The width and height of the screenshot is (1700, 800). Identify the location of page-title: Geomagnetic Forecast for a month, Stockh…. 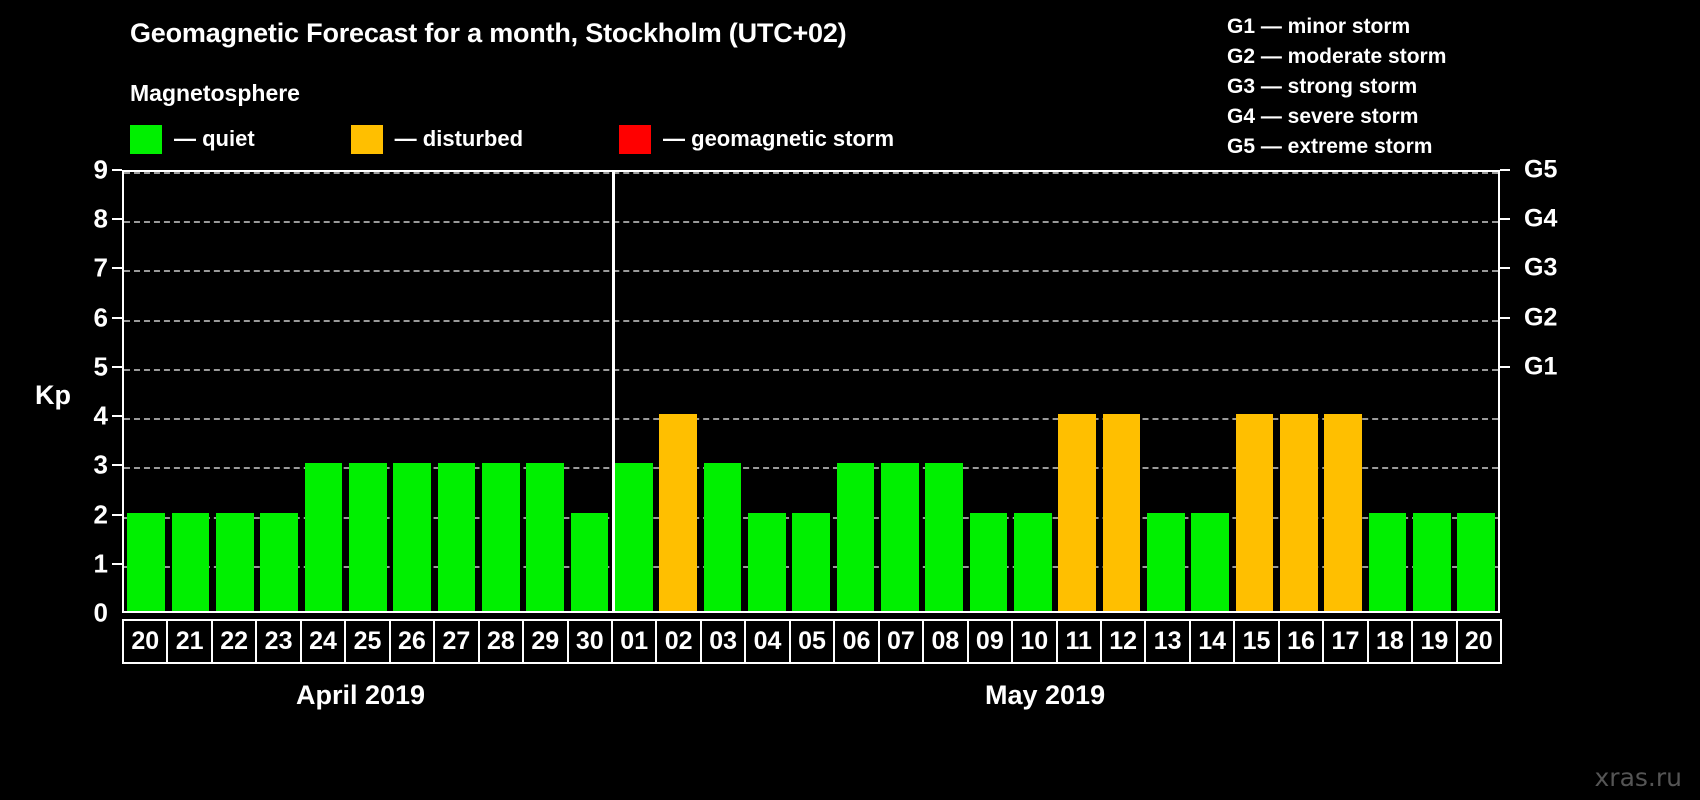
(488, 33).